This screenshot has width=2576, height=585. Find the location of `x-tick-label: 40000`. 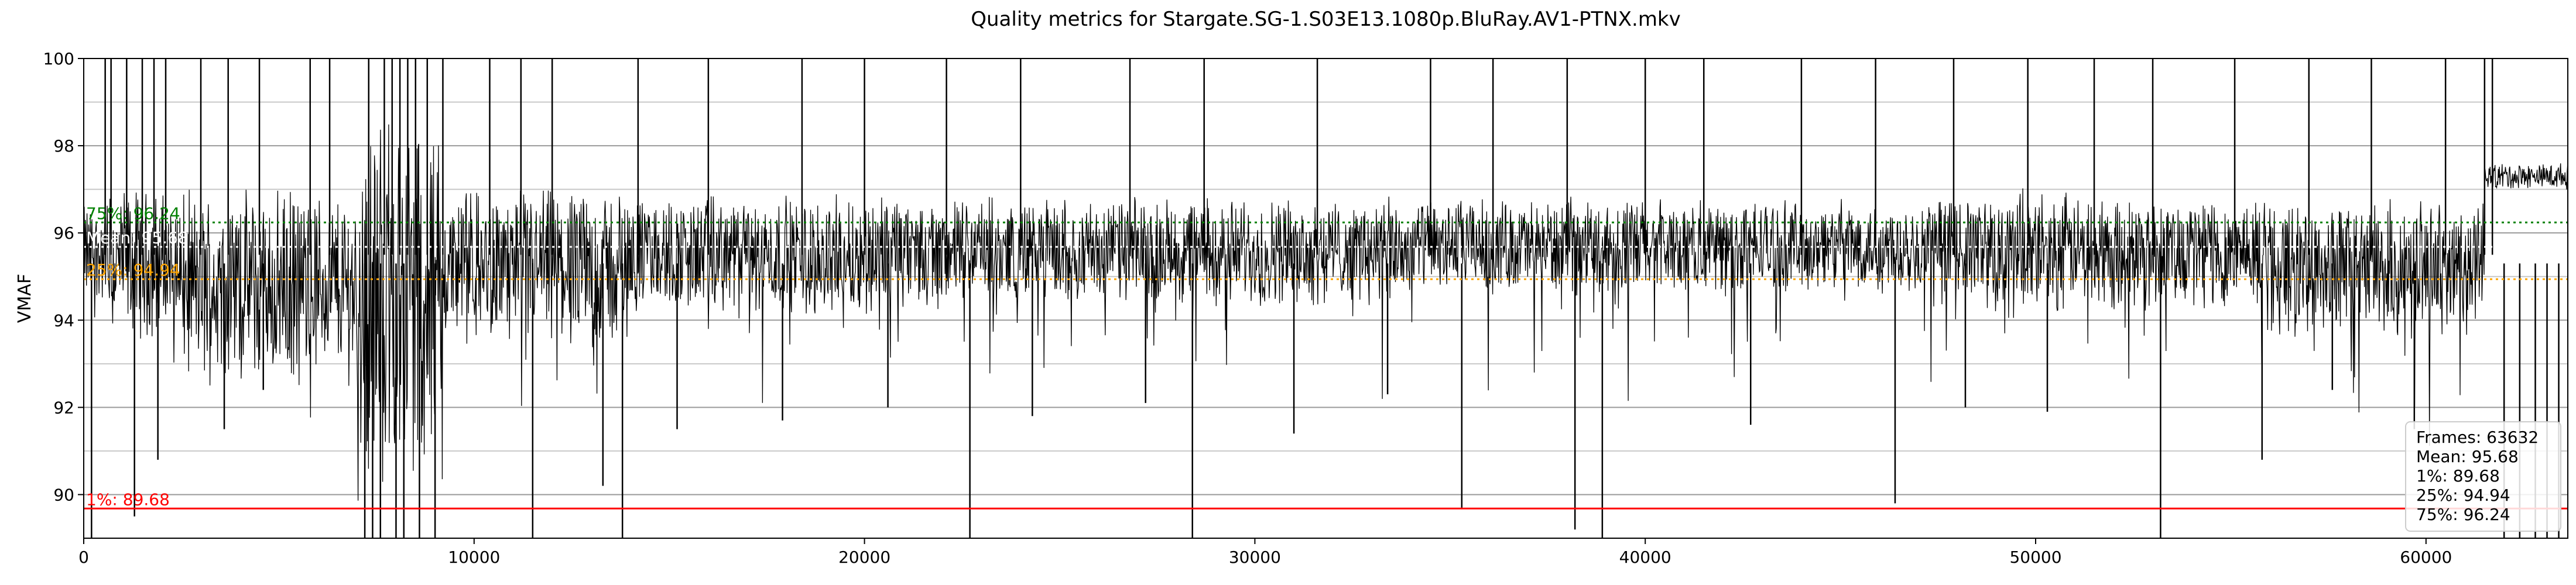

x-tick-label: 40000 is located at coordinates (1645, 557).